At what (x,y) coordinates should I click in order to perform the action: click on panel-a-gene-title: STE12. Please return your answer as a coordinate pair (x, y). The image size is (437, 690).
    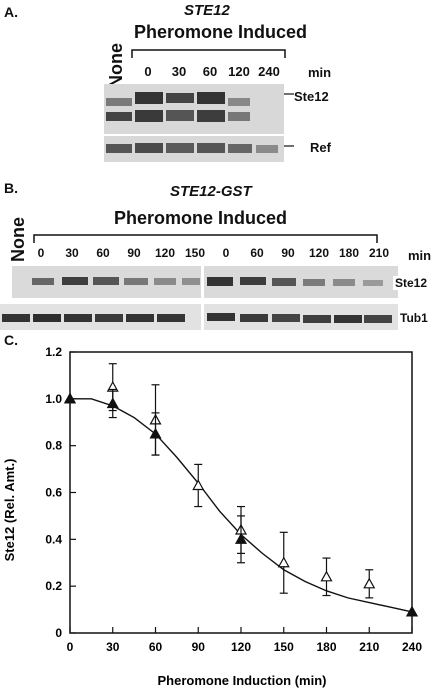
    Looking at the image, I should click on (207, 10).